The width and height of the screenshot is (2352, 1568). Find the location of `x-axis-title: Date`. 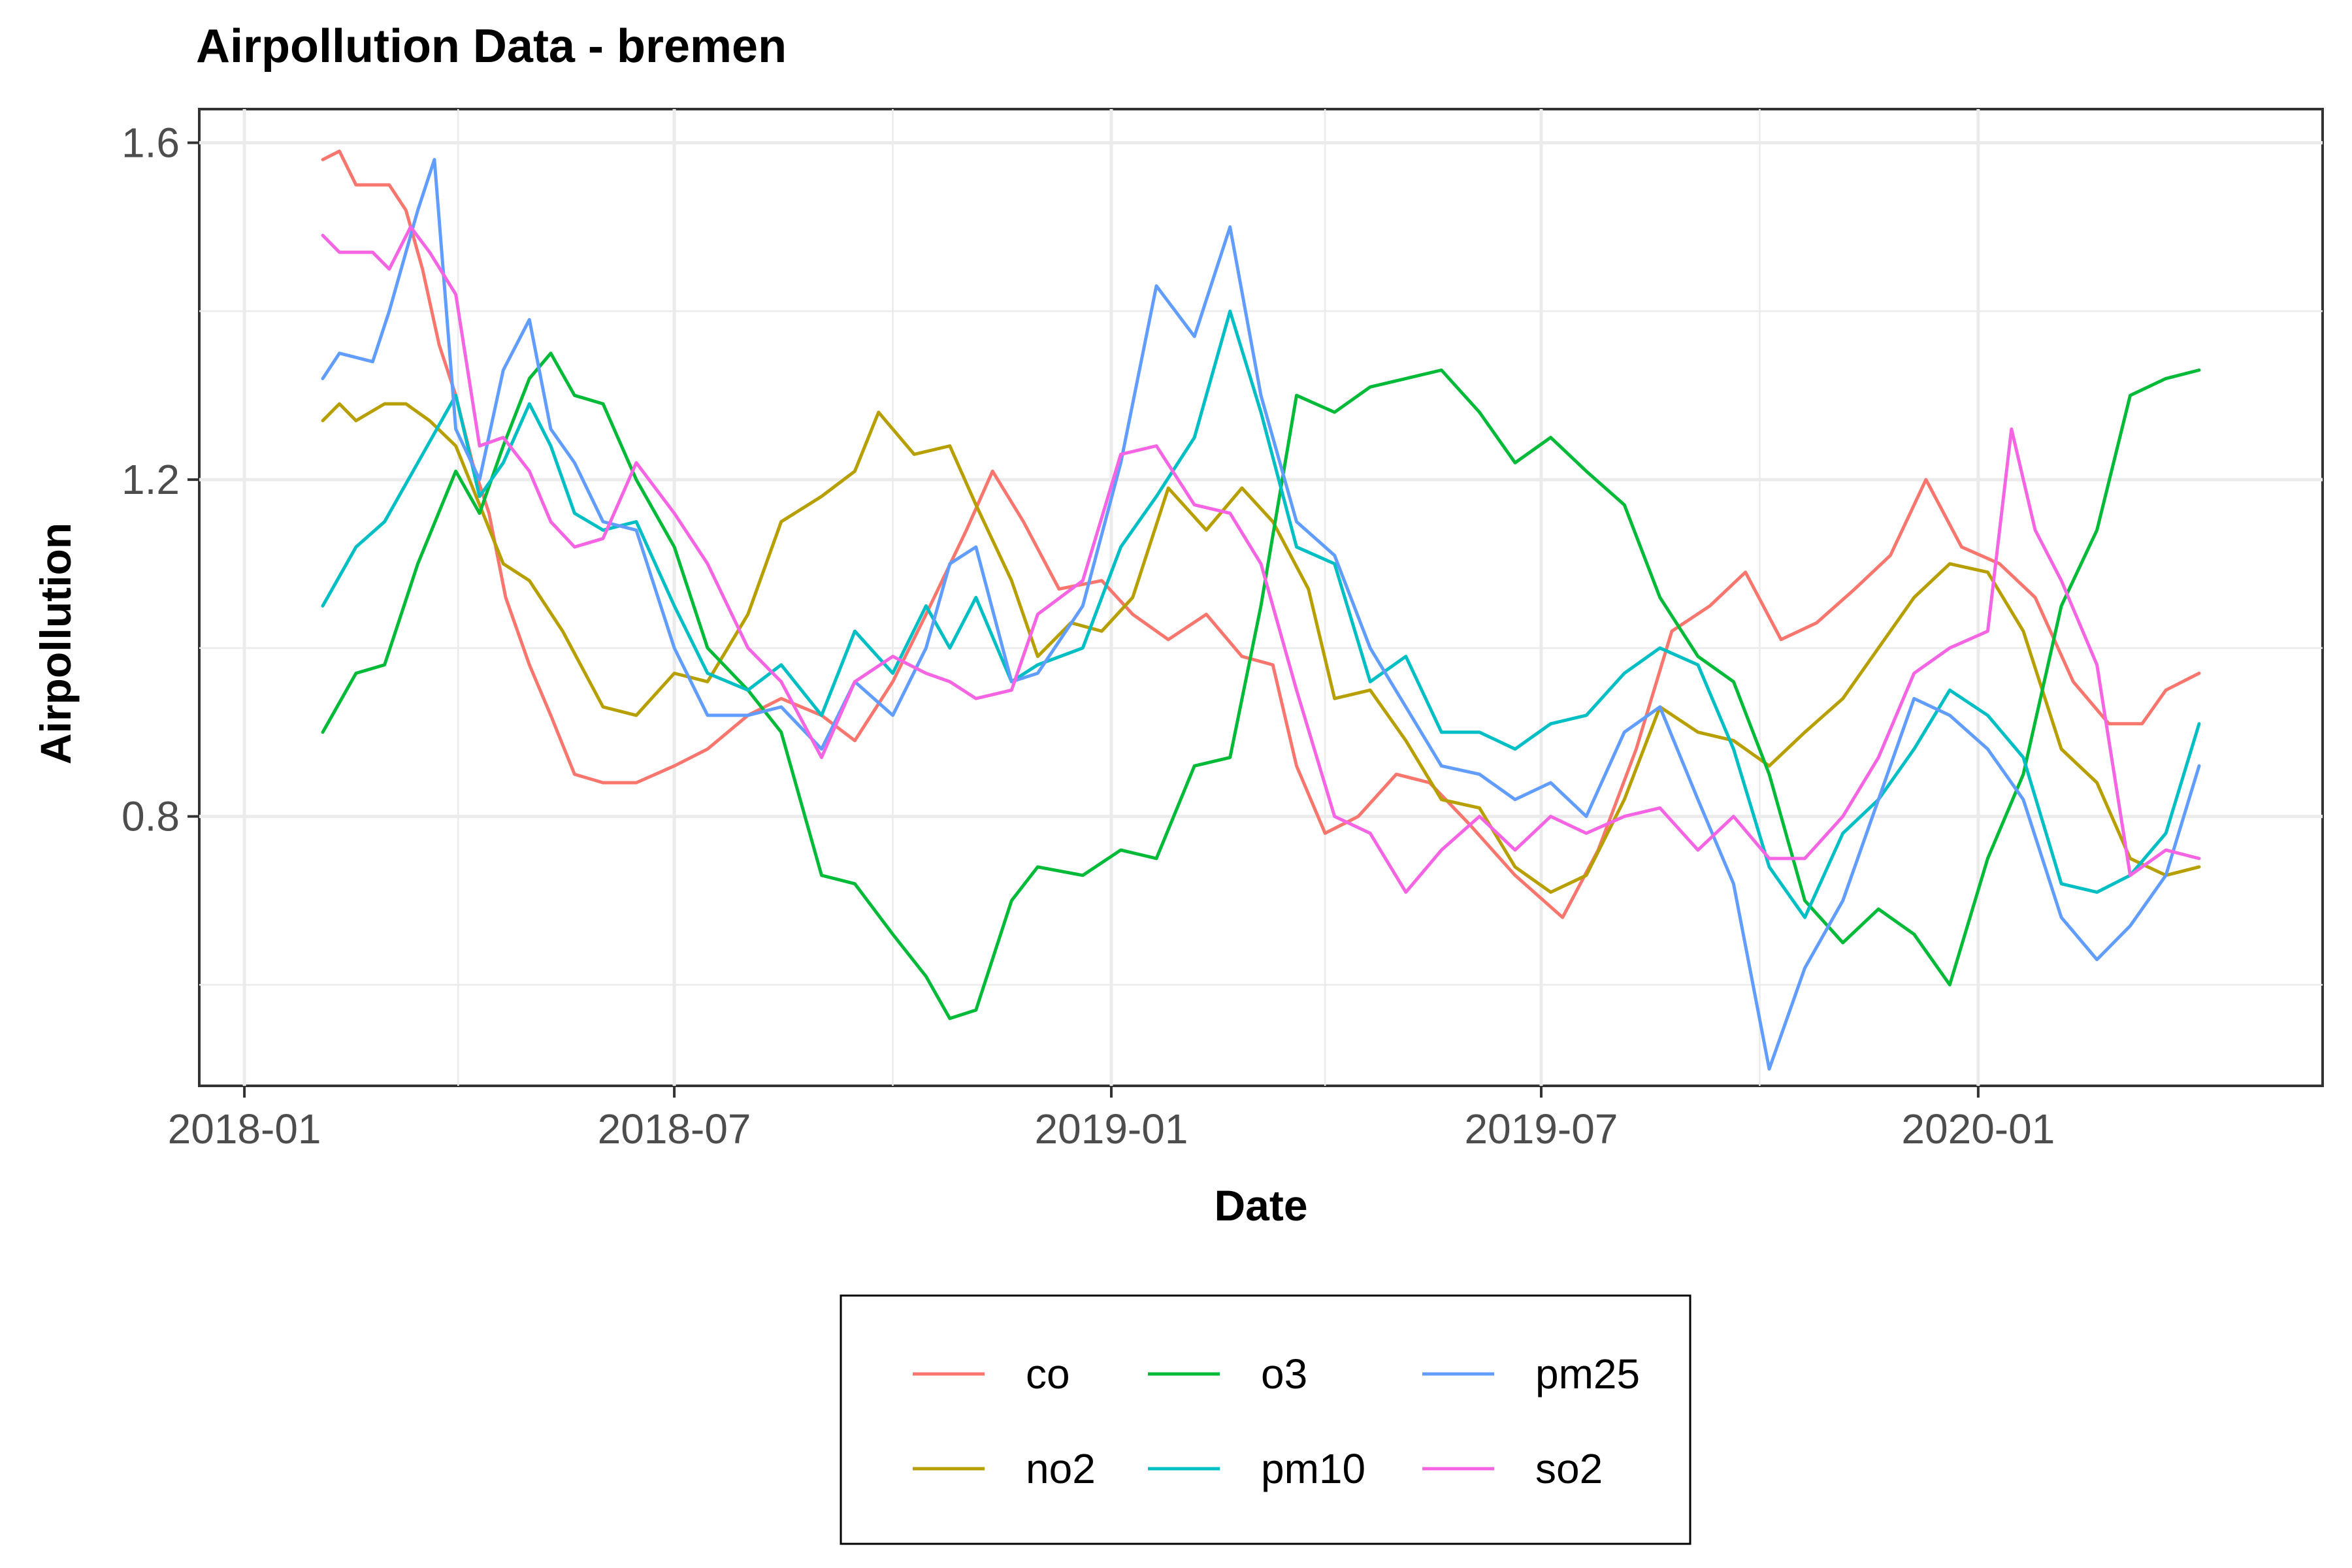

x-axis-title: Date is located at coordinates (1260, 1205).